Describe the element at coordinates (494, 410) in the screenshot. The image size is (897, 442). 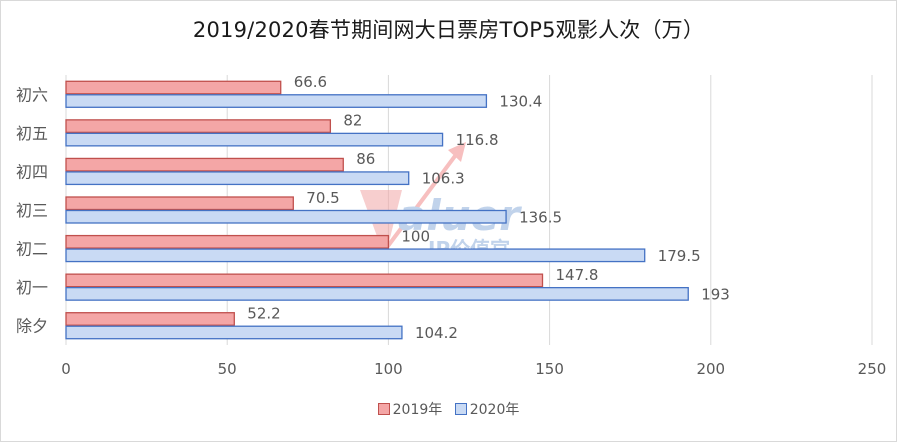
I see `legend-label-2020: 2020年` at that location.